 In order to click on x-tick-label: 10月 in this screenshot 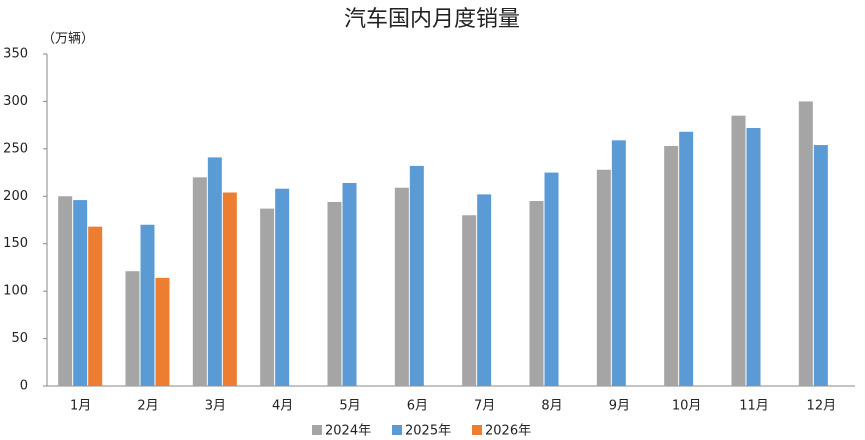, I will do `click(687, 406)`.